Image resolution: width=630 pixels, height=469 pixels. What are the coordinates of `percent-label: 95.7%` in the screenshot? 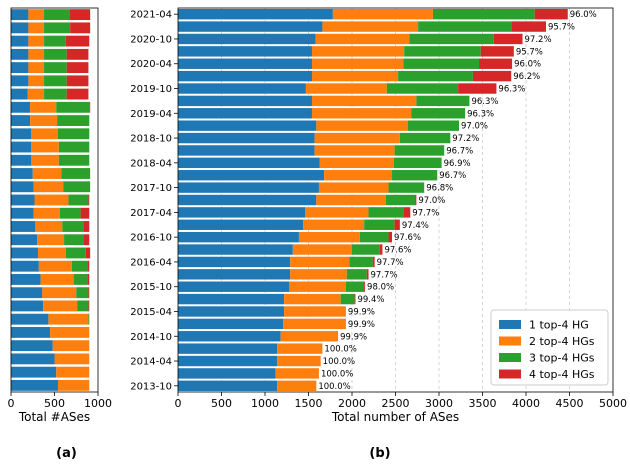 It's located at (561, 28).